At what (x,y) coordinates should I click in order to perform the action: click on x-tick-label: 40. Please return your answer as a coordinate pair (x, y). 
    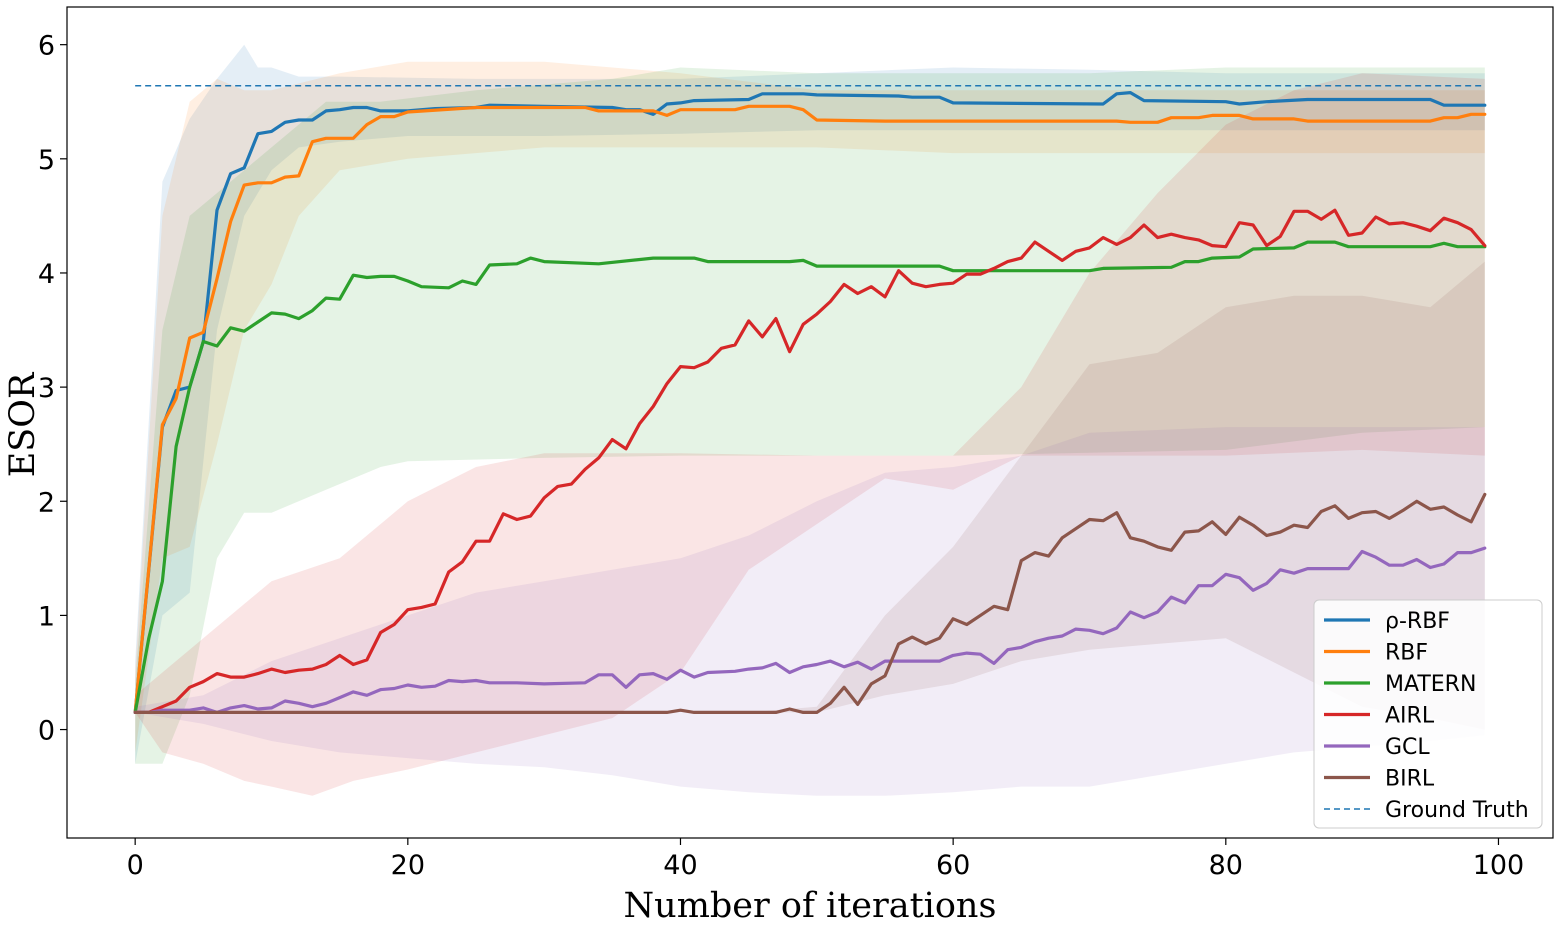
    Looking at the image, I should click on (680, 865).